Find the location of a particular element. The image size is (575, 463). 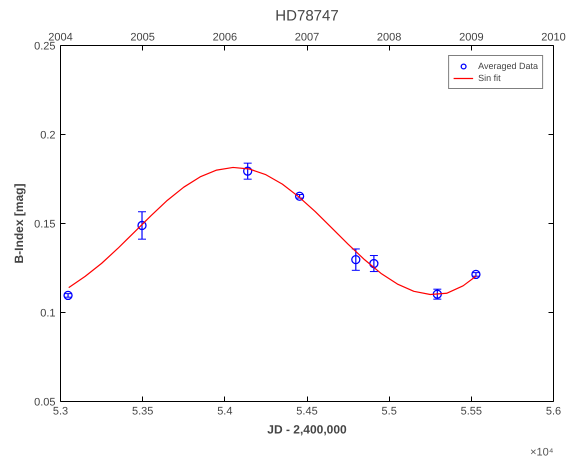

x2-tick-label: 2009 is located at coordinates (471, 38).